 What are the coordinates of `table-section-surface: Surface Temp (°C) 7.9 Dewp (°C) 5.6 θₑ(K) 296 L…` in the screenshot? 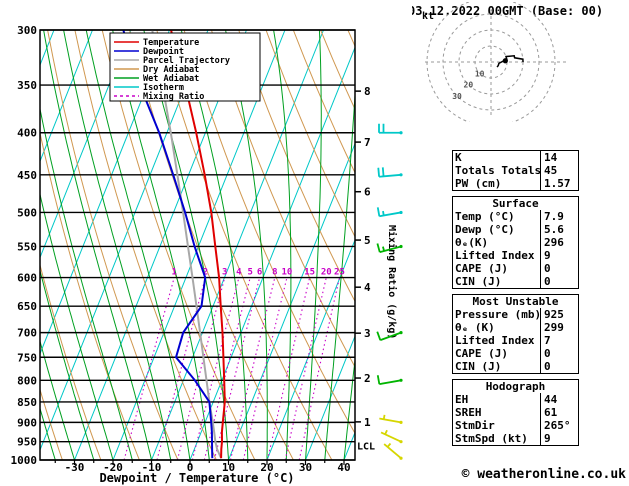 It's located at (515, 242).